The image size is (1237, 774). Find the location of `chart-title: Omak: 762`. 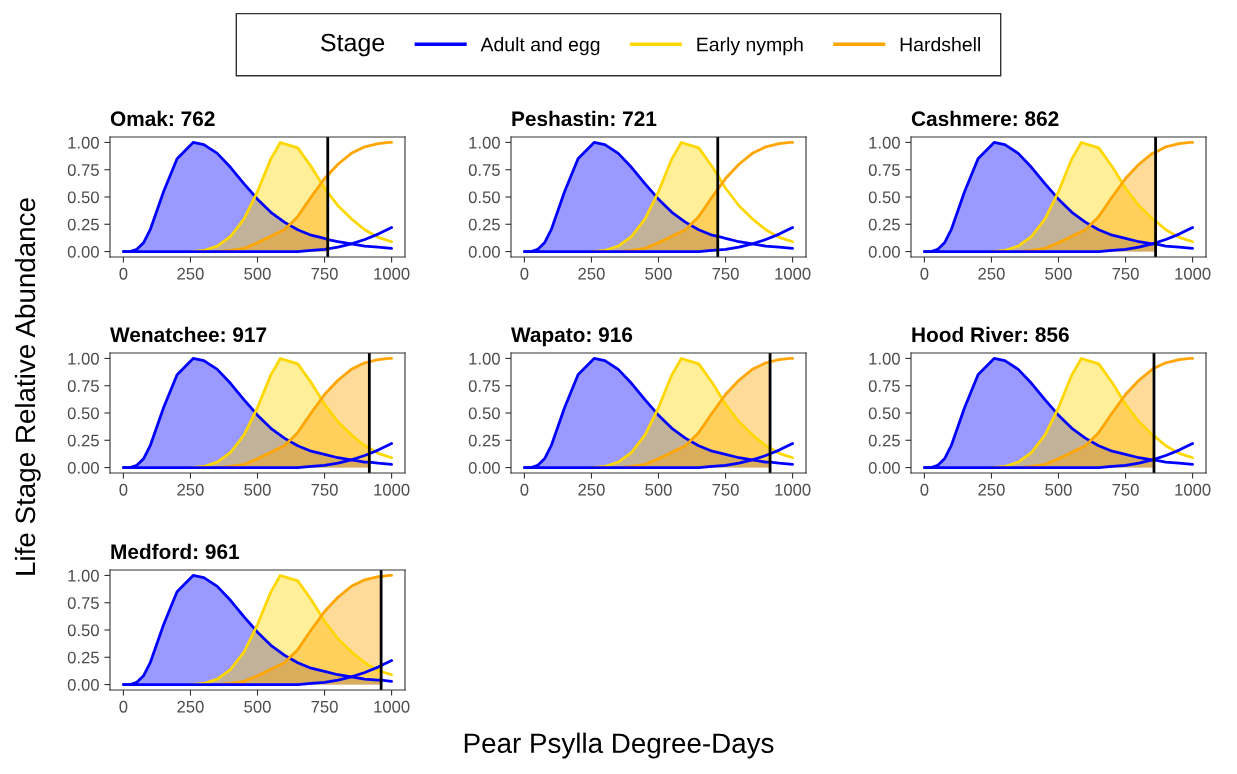

chart-title: Omak: 762 is located at coordinates (162, 118).